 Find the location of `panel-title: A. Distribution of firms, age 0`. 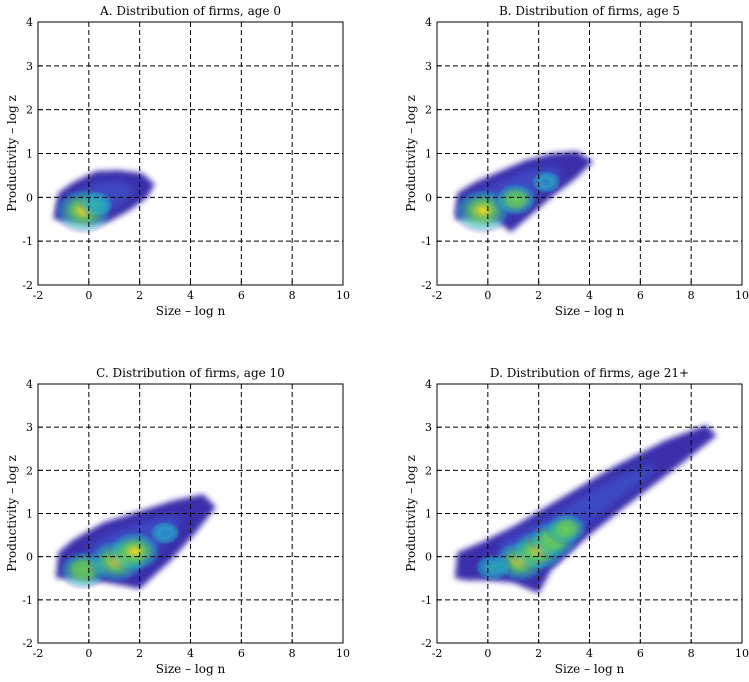

panel-title: A. Distribution of firms, age 0 is located at coordinates (190, 11).